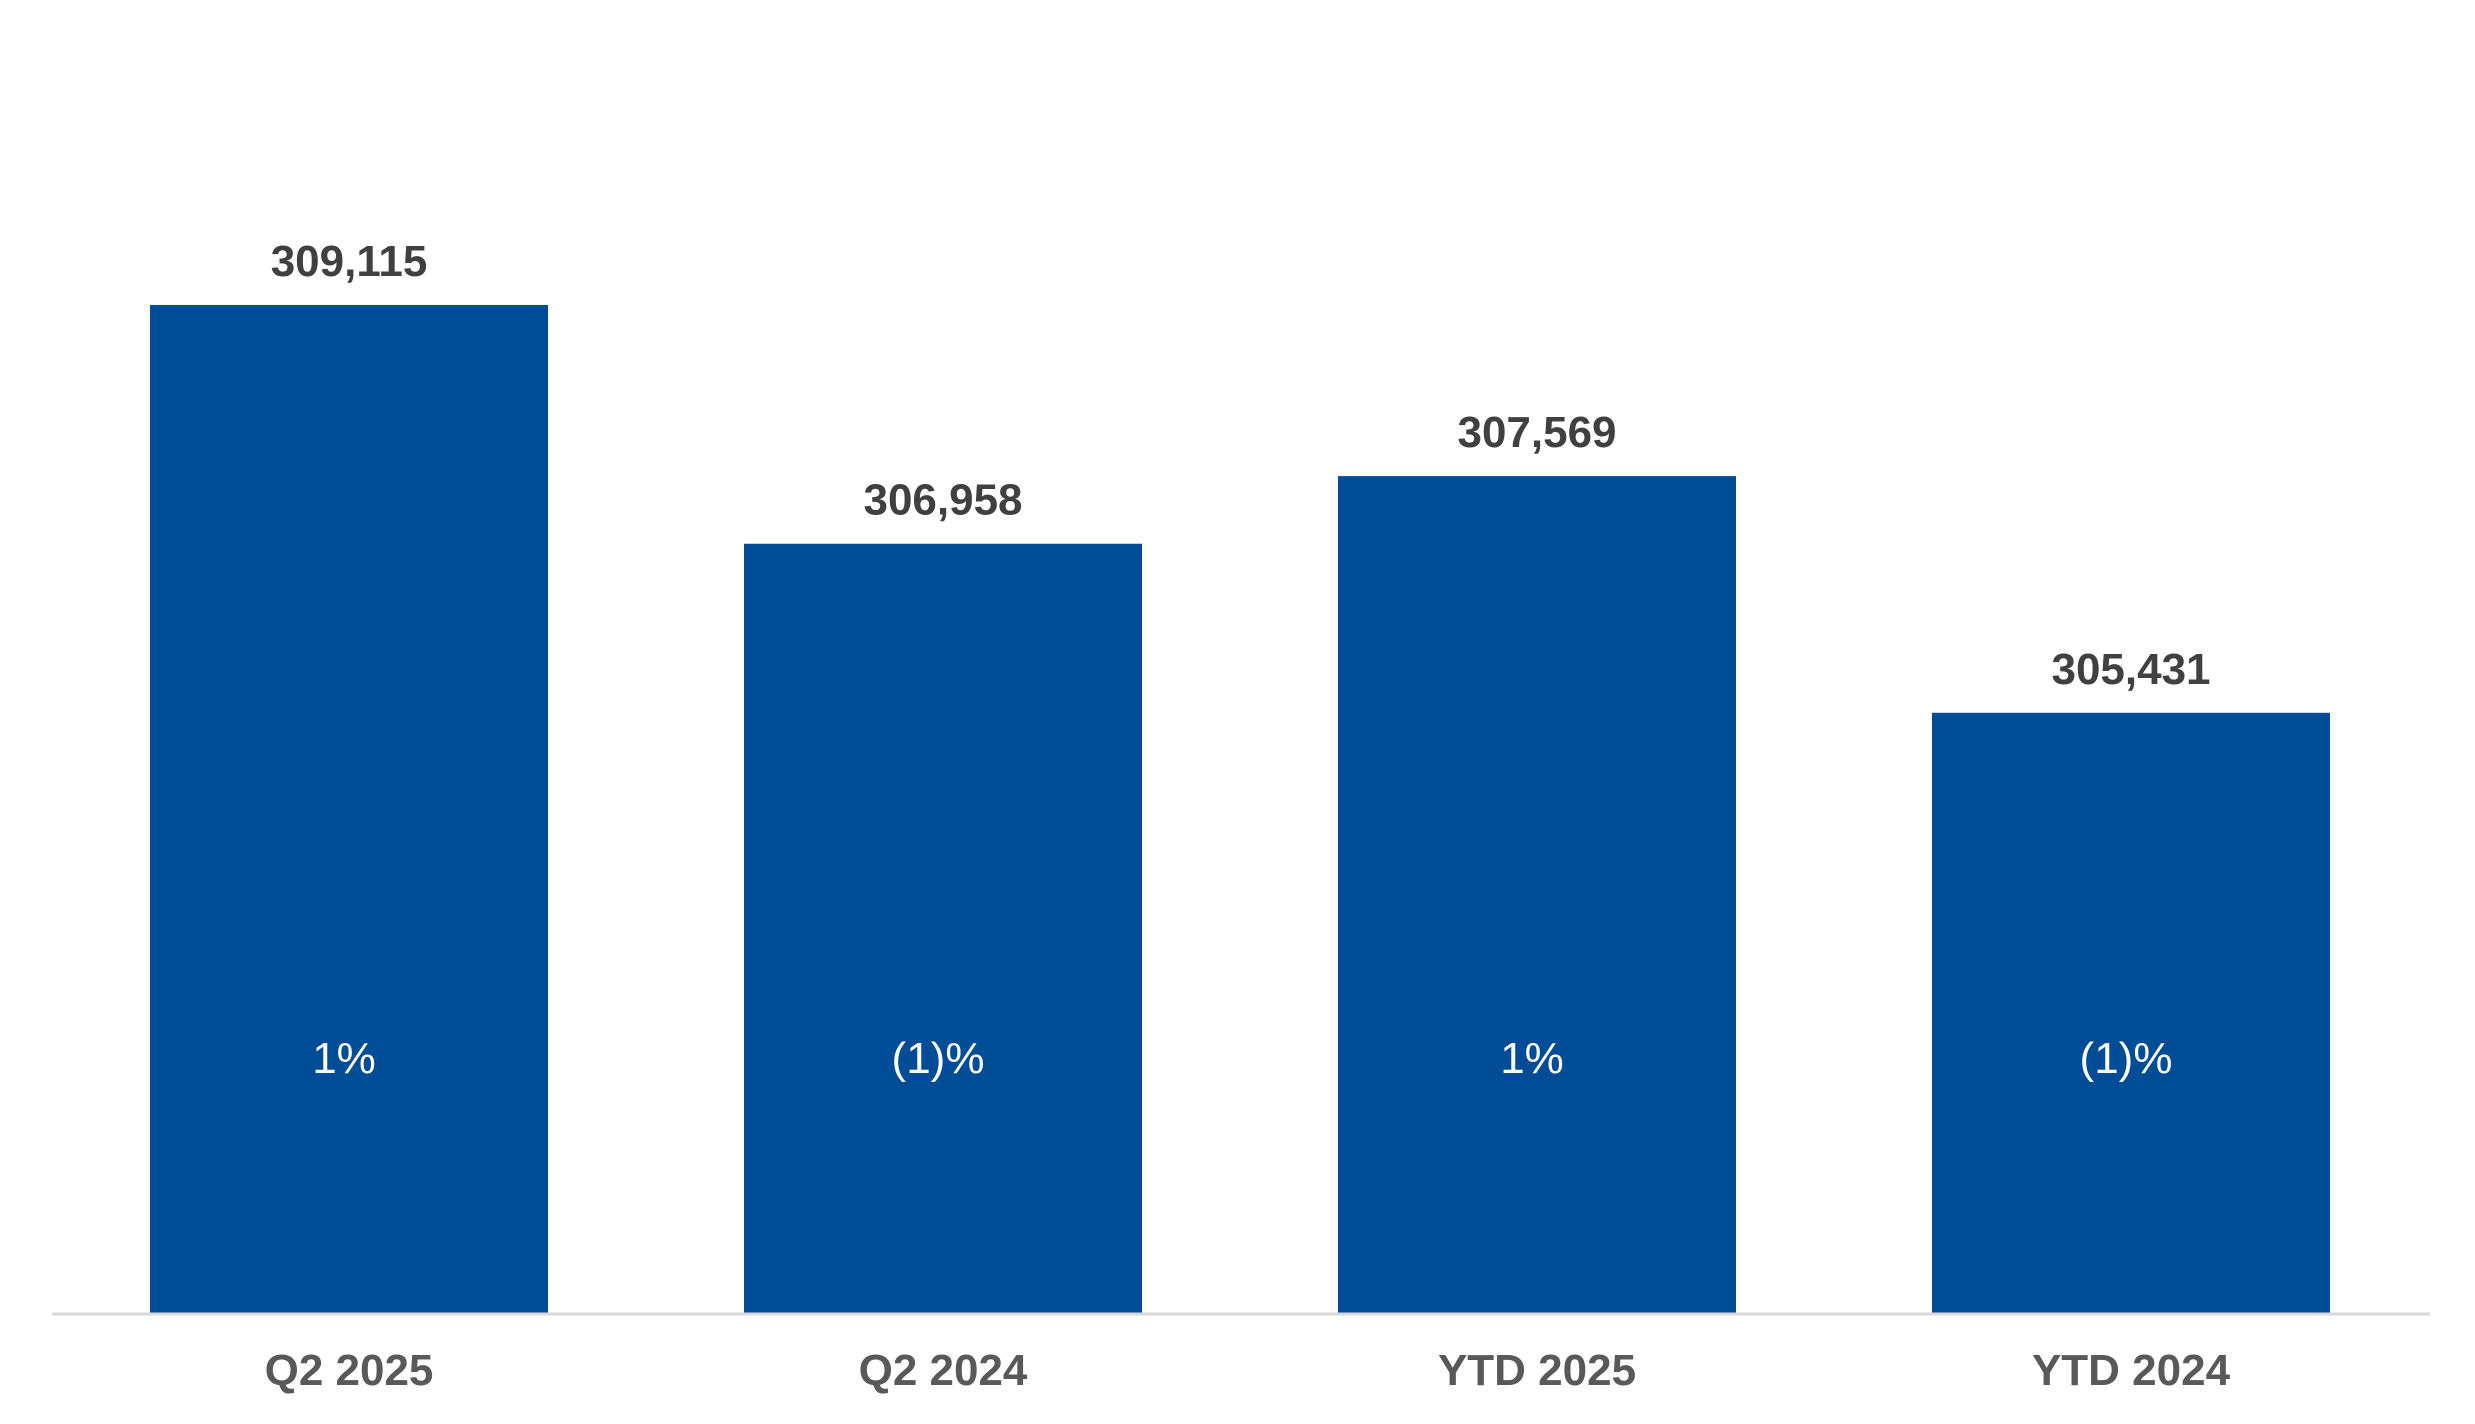  What do you see at coordinates (349, 809) in the screenshot?
I see `bar-q2-2025` at bounding box center [349, 809].